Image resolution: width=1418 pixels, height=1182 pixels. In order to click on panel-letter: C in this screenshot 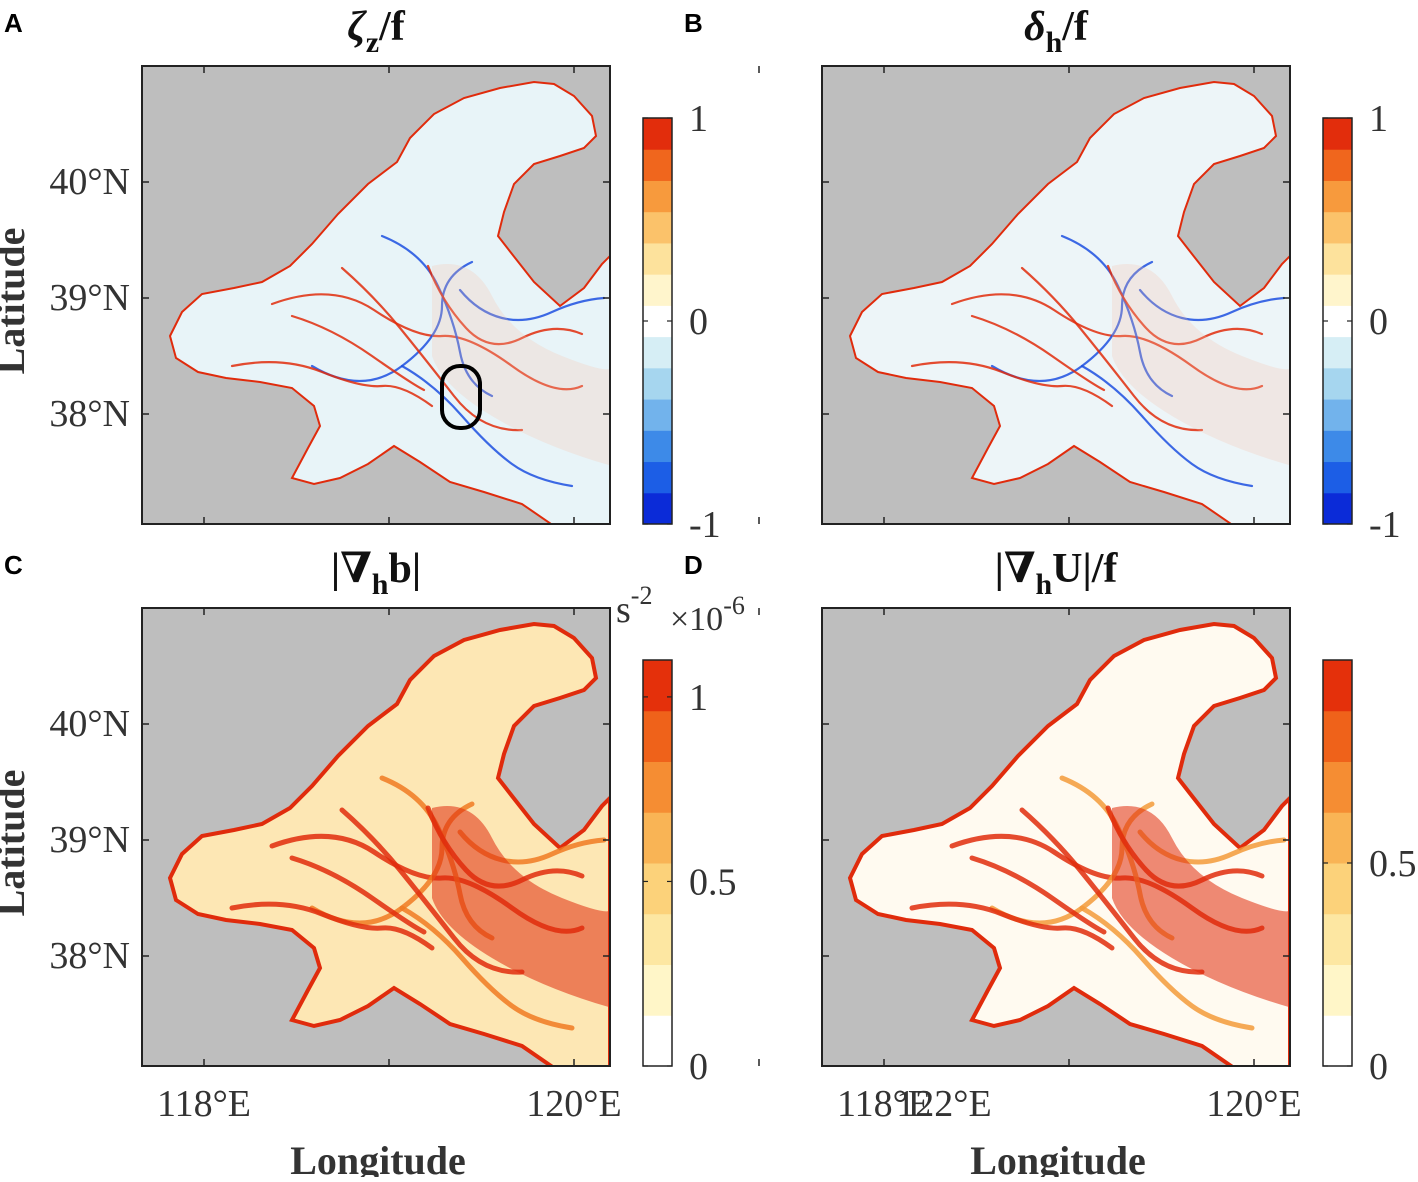, I will do `click(13, 565)`.